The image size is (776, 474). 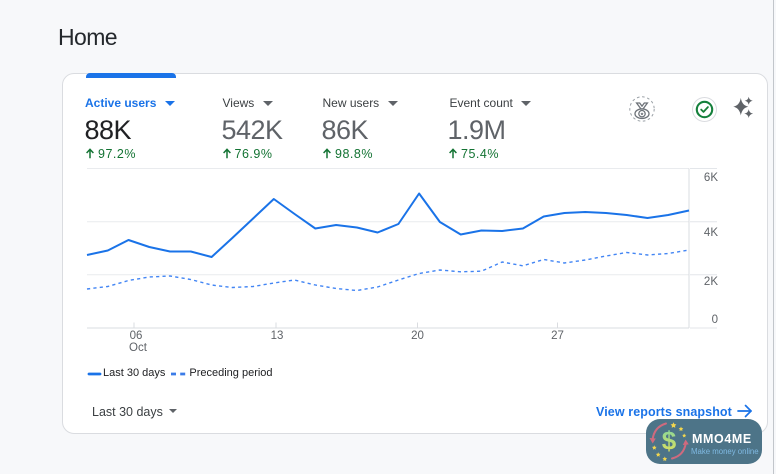 I want to click on svg-text: 0, so click(x=715, y=320).